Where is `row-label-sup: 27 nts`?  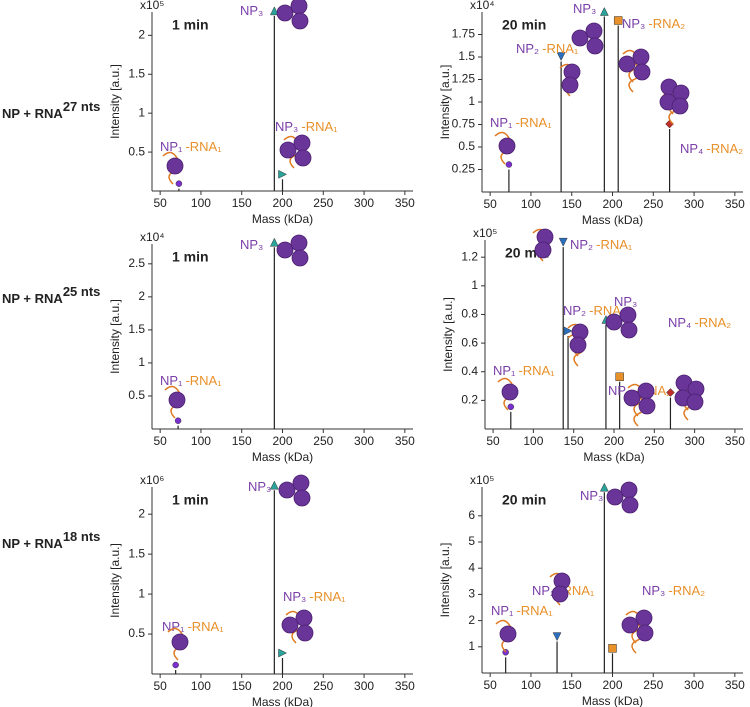 row-label-sup: 27 nts is located at coordinates (82, 106).